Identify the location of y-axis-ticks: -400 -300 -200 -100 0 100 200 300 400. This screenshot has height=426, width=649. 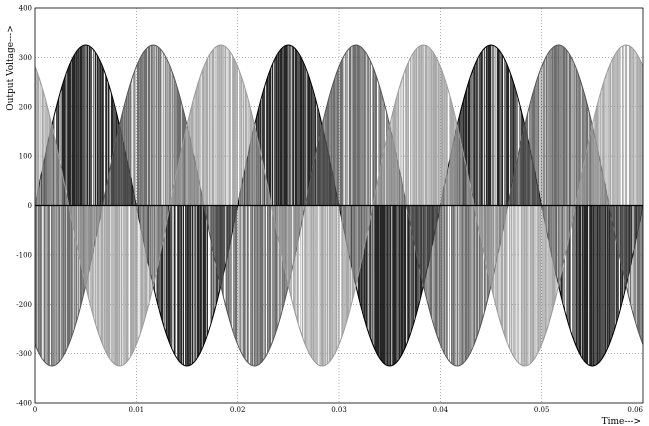
(24, 206).